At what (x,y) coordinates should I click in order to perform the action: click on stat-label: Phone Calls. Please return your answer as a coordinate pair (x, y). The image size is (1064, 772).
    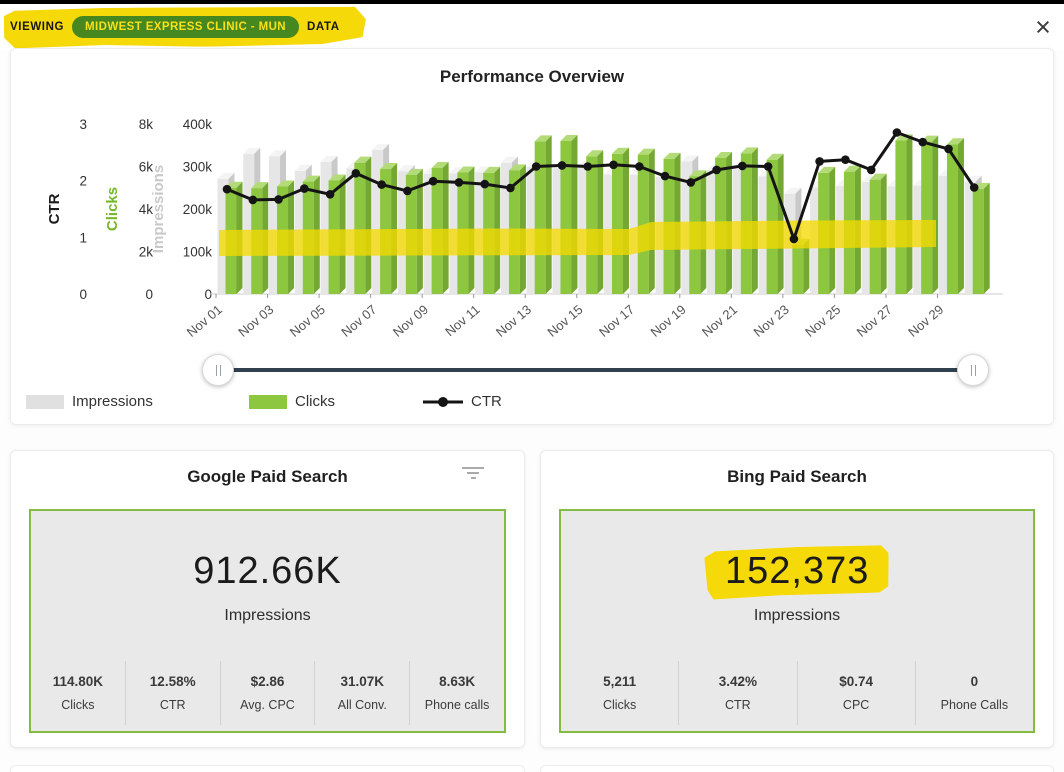
    Looking at the image, I should click on (974, 705).